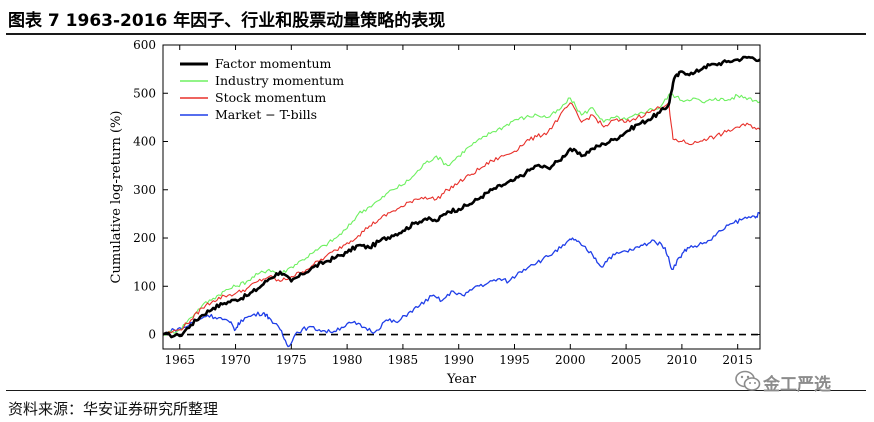 The width and height of the screenshot is (874, 422). Describe the element at coordinates (403, 360) in the screenshot. I see `x-tick-label: 1985` at that location.